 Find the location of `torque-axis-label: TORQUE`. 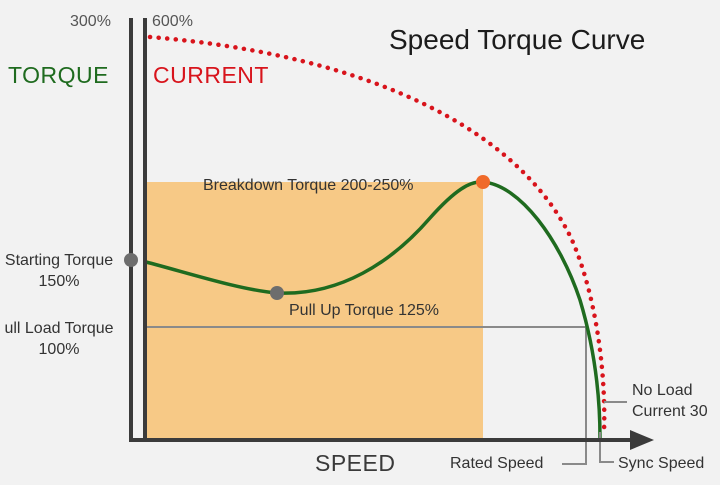

torque-axis-label: TORQUE is located at coordinates (58, 75).